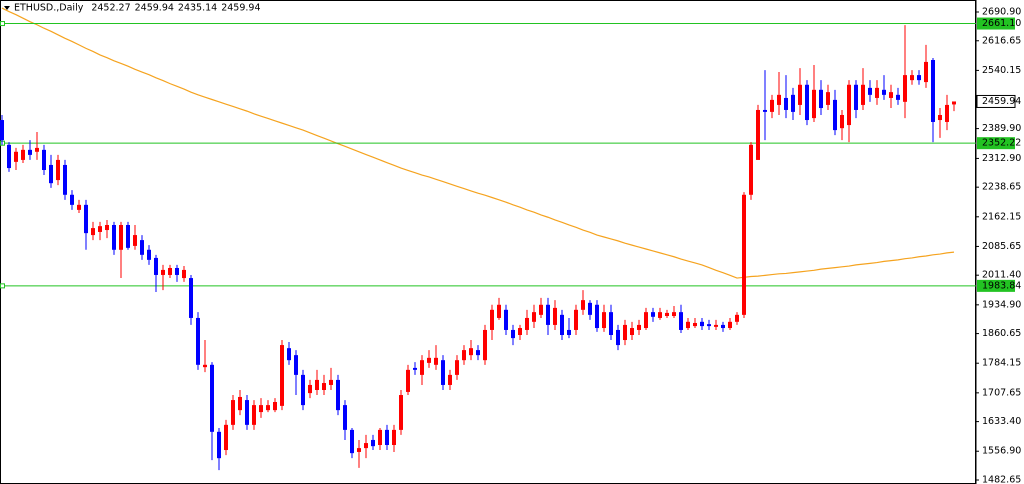 Image resolution: width=1024 pixels, height=484 pixels. What do you see at coordinates (110, 8) in the screenshot?
I see `header-value: 2452.27` at bounding box center [110, 8].